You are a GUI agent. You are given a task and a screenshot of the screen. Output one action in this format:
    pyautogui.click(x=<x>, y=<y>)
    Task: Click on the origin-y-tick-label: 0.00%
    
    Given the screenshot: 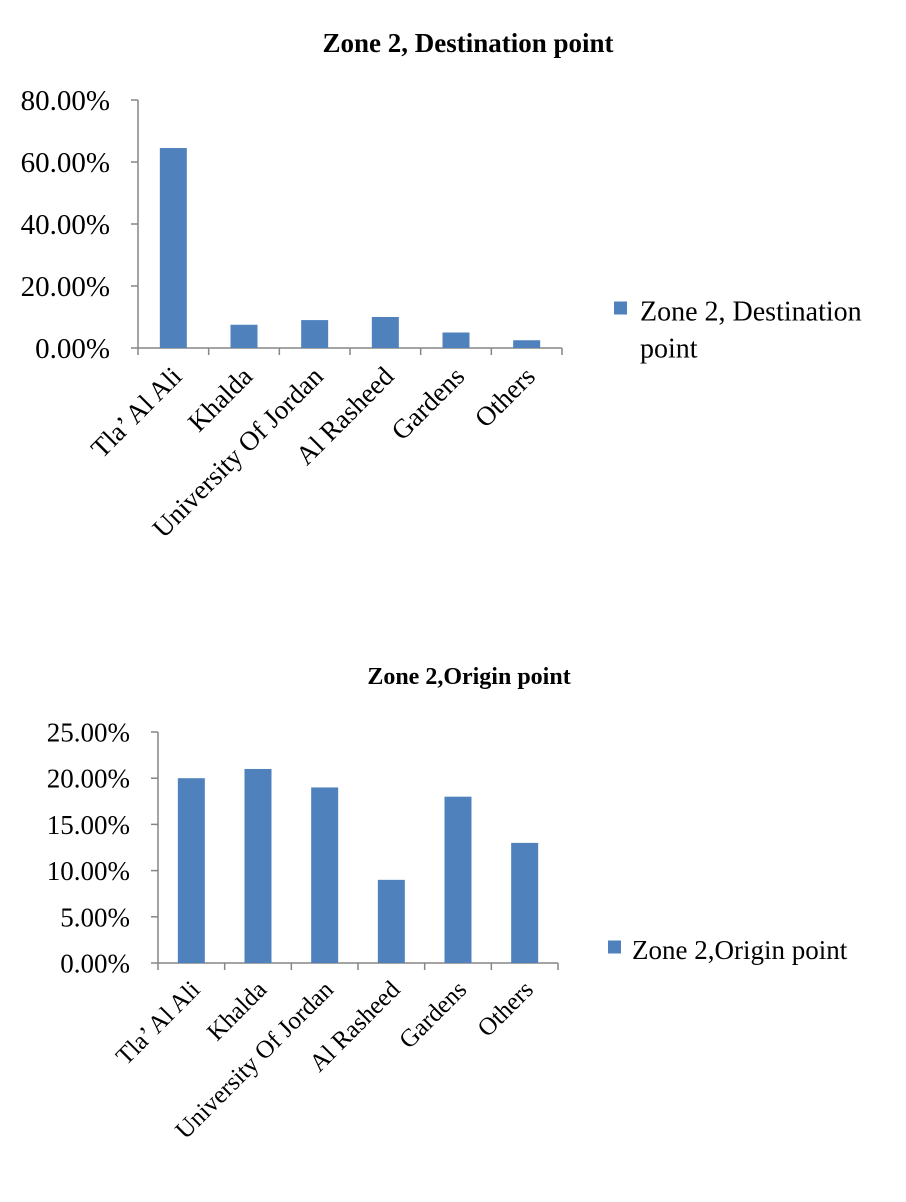 What is the action you would take?
    pyautogui.click(x=95, y=963)
    